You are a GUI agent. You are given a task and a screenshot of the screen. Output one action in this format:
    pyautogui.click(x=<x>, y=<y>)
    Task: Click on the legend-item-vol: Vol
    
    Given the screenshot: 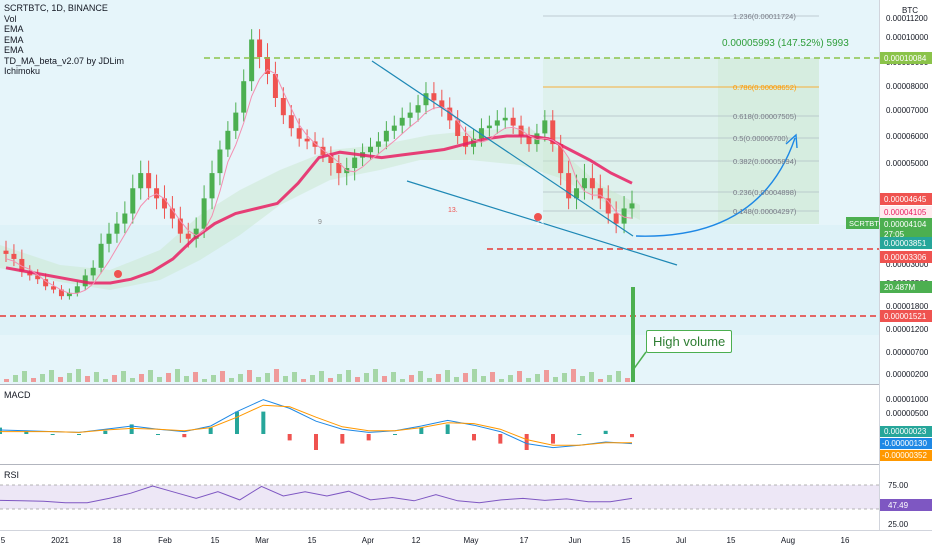 What is the action you would take?
    pyautogui.click(x=10, y=18)
    